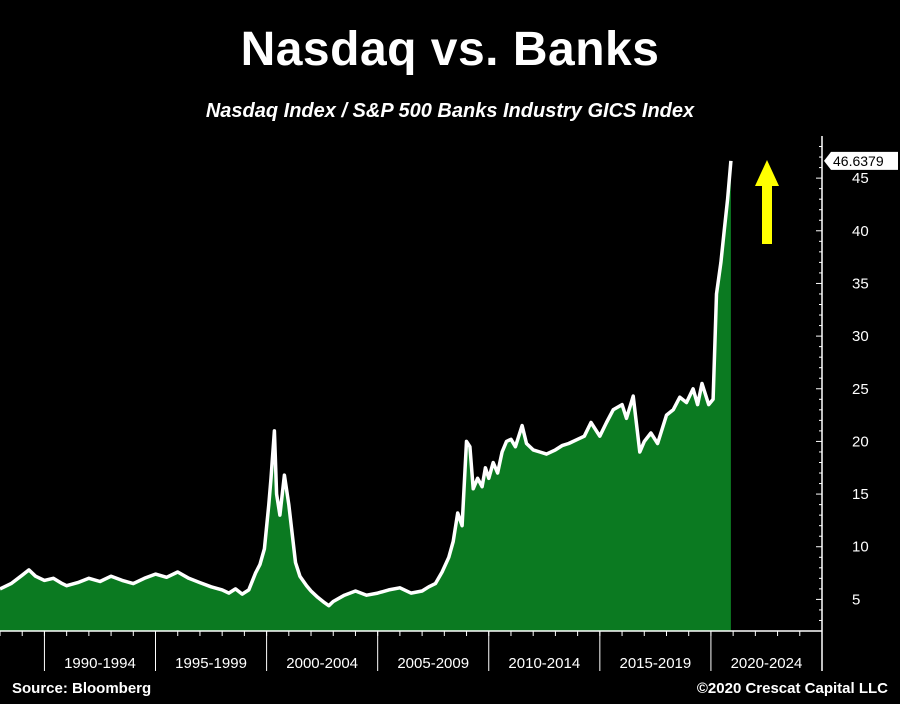 Image resolution: width=900 pixels, height=704 pixels. Describe the element at coordinates (860, 231) in the screenshot. I see `y-tick-label: 40` at that location.